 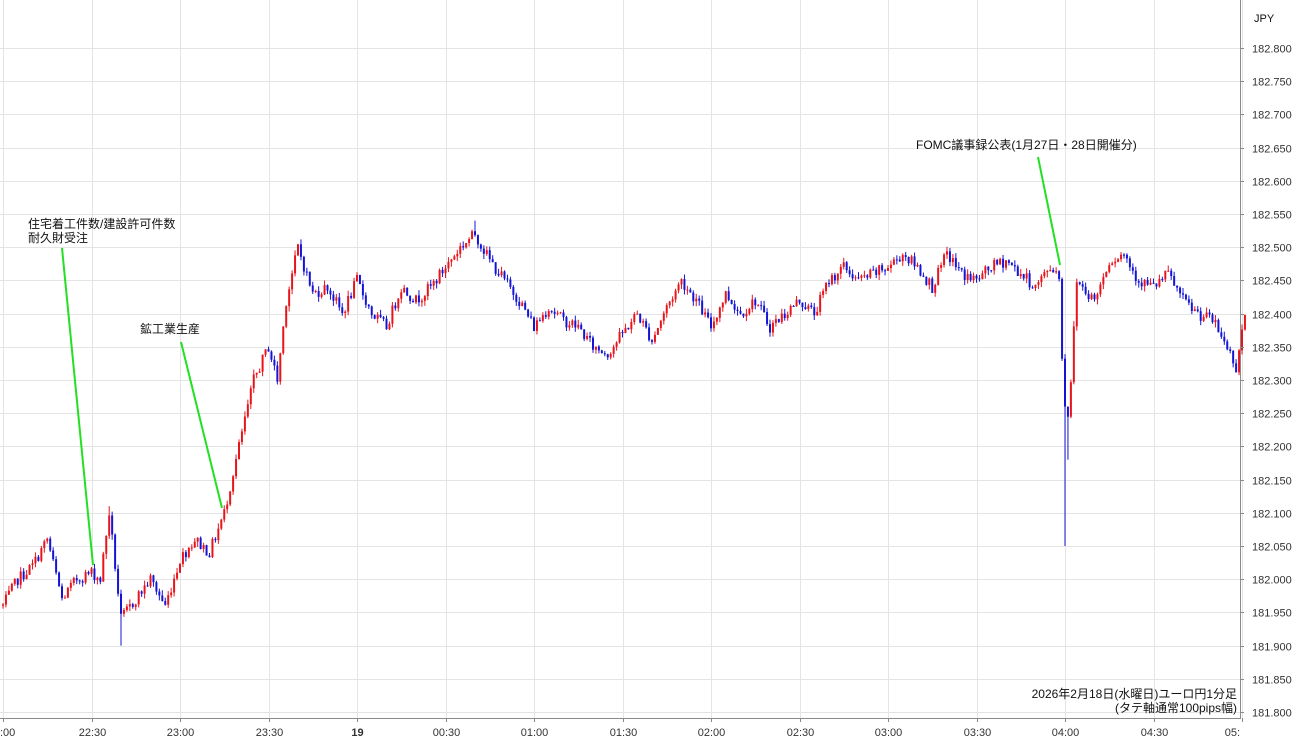 What do you see at coordinates (1272, 83) in the screenshot?
I see `y-tick-label: 182.750` at bounding box center [1272, 83].